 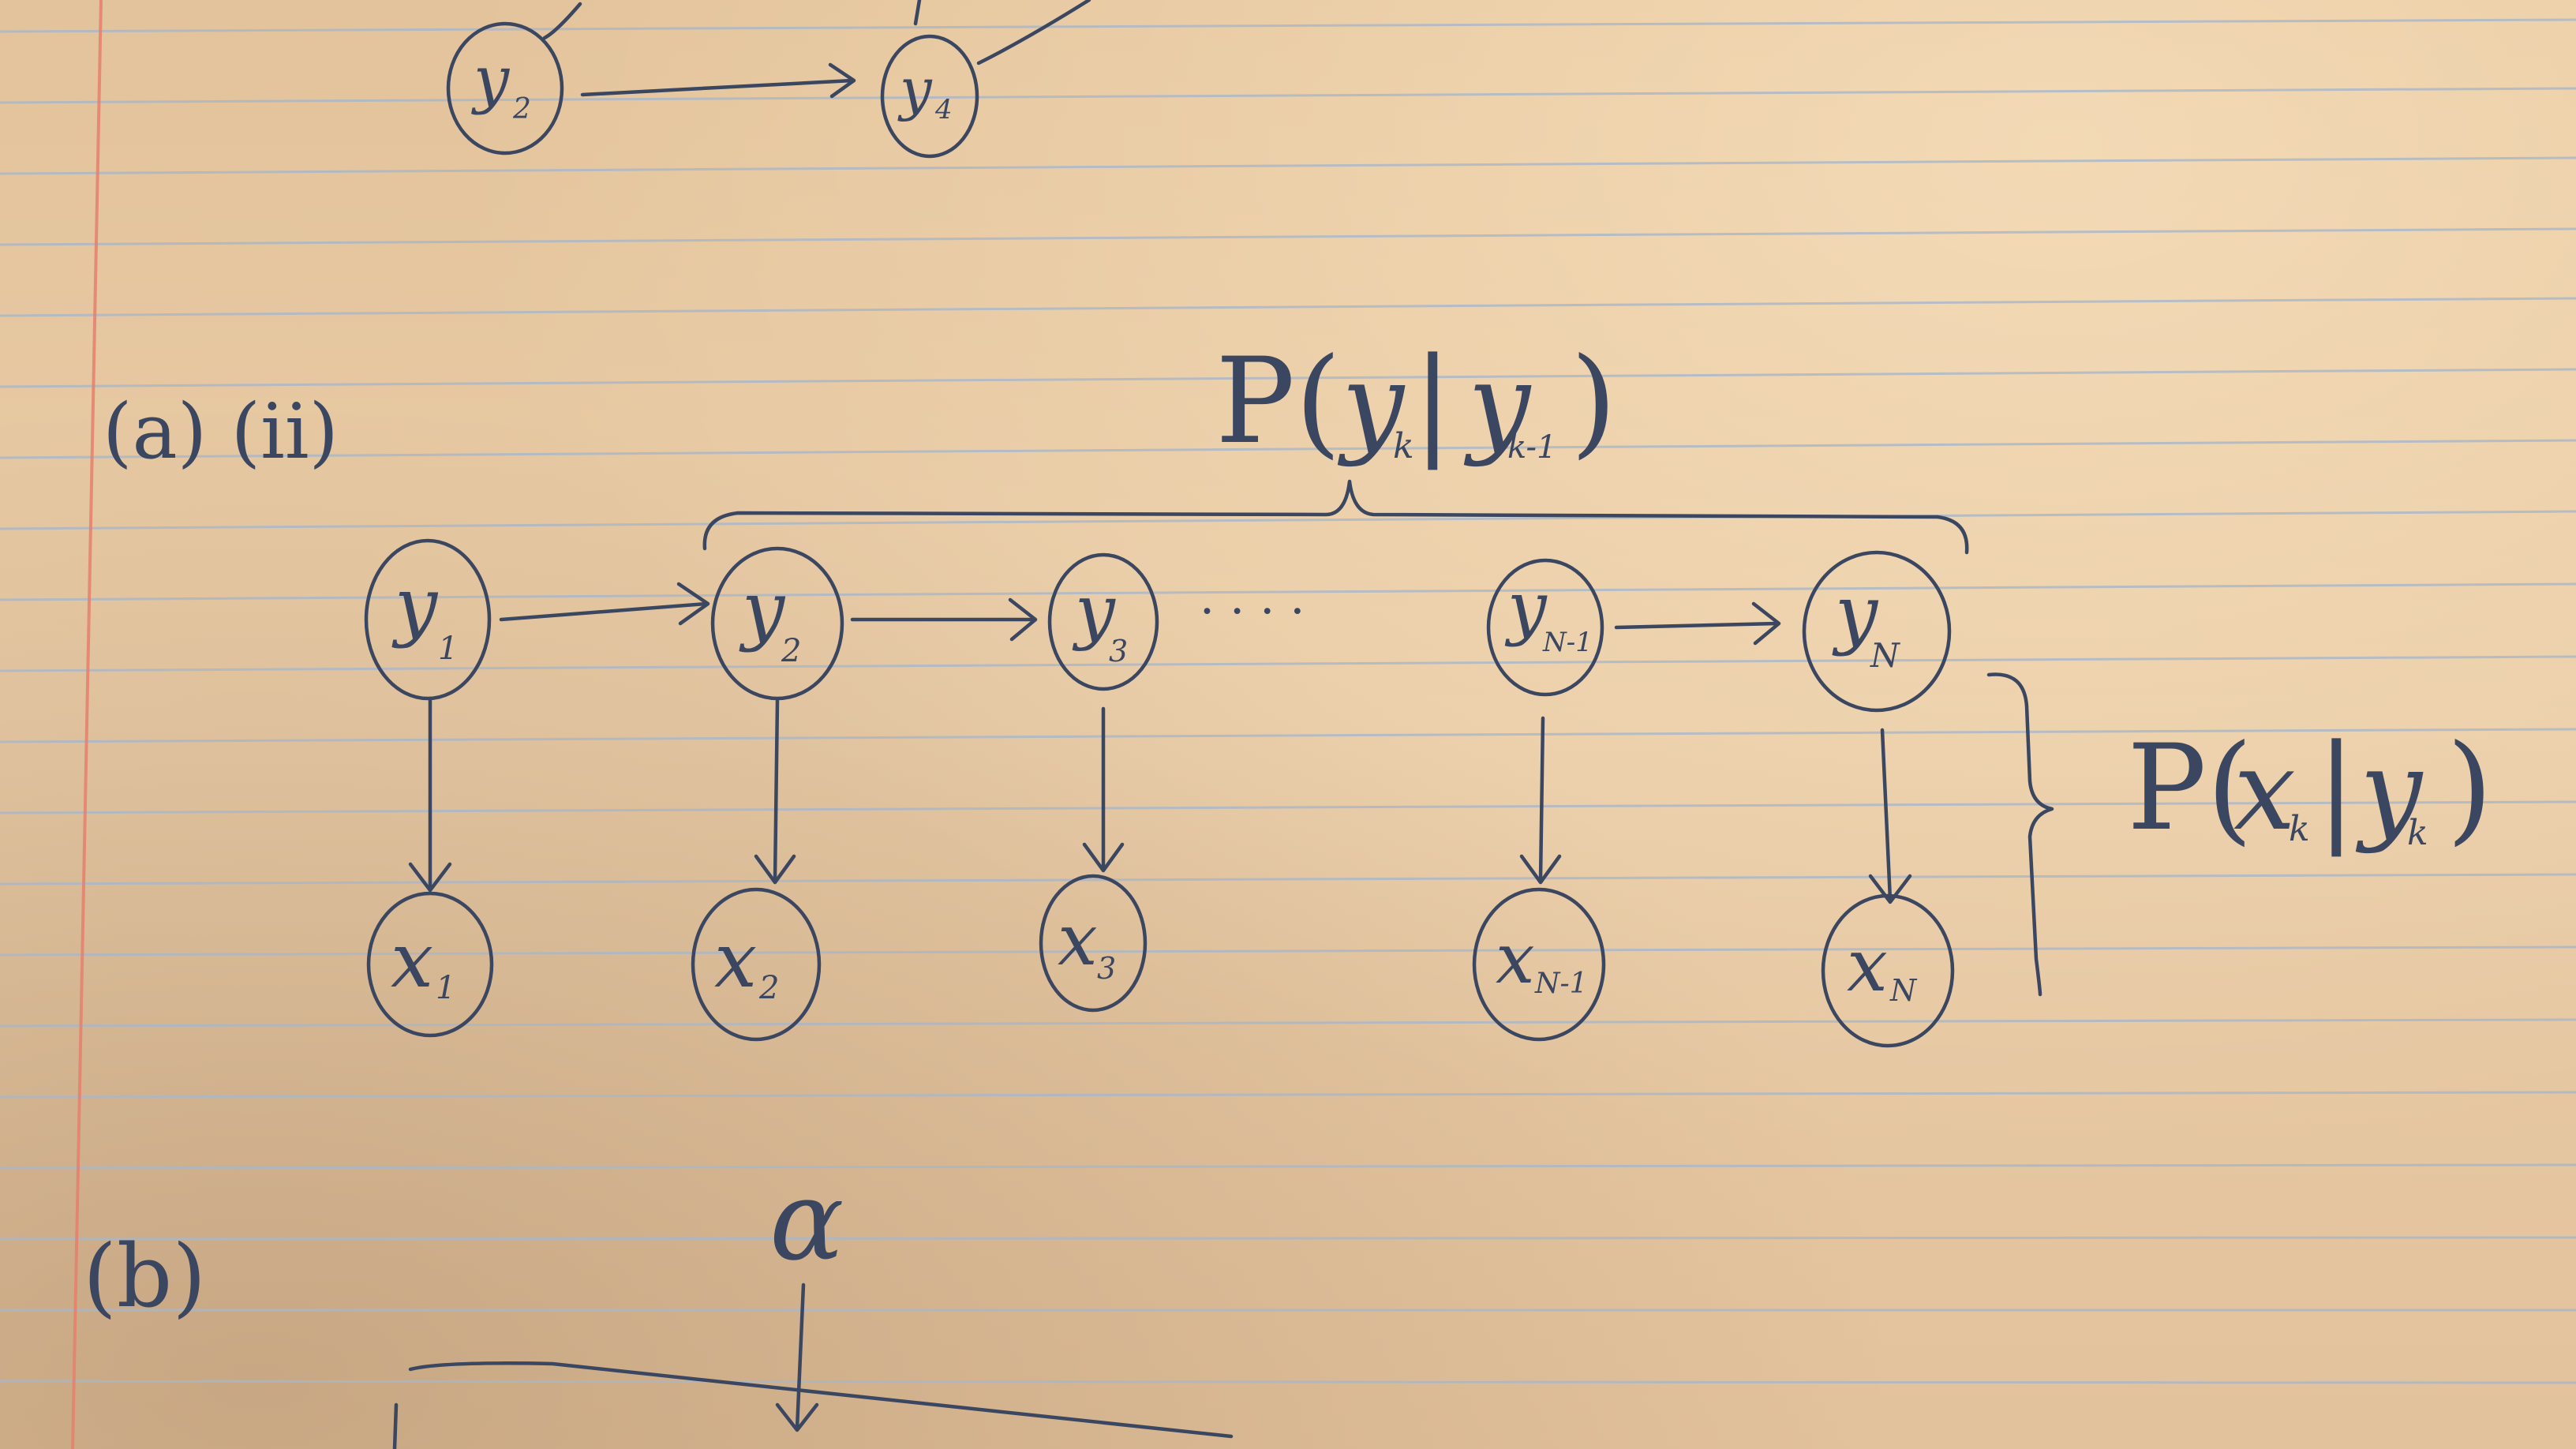 What do you see at coordinates (2389, 791) in the screenshot?
I see `emission-cond: y` at bounding box center [2389, 791].